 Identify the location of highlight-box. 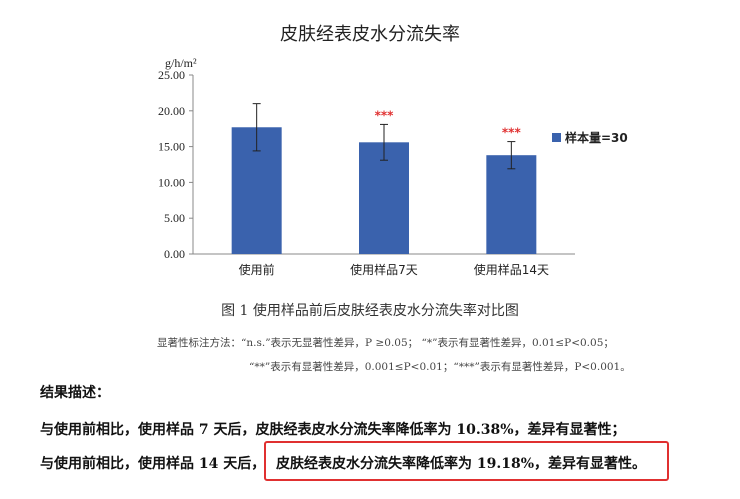
(466, 461).